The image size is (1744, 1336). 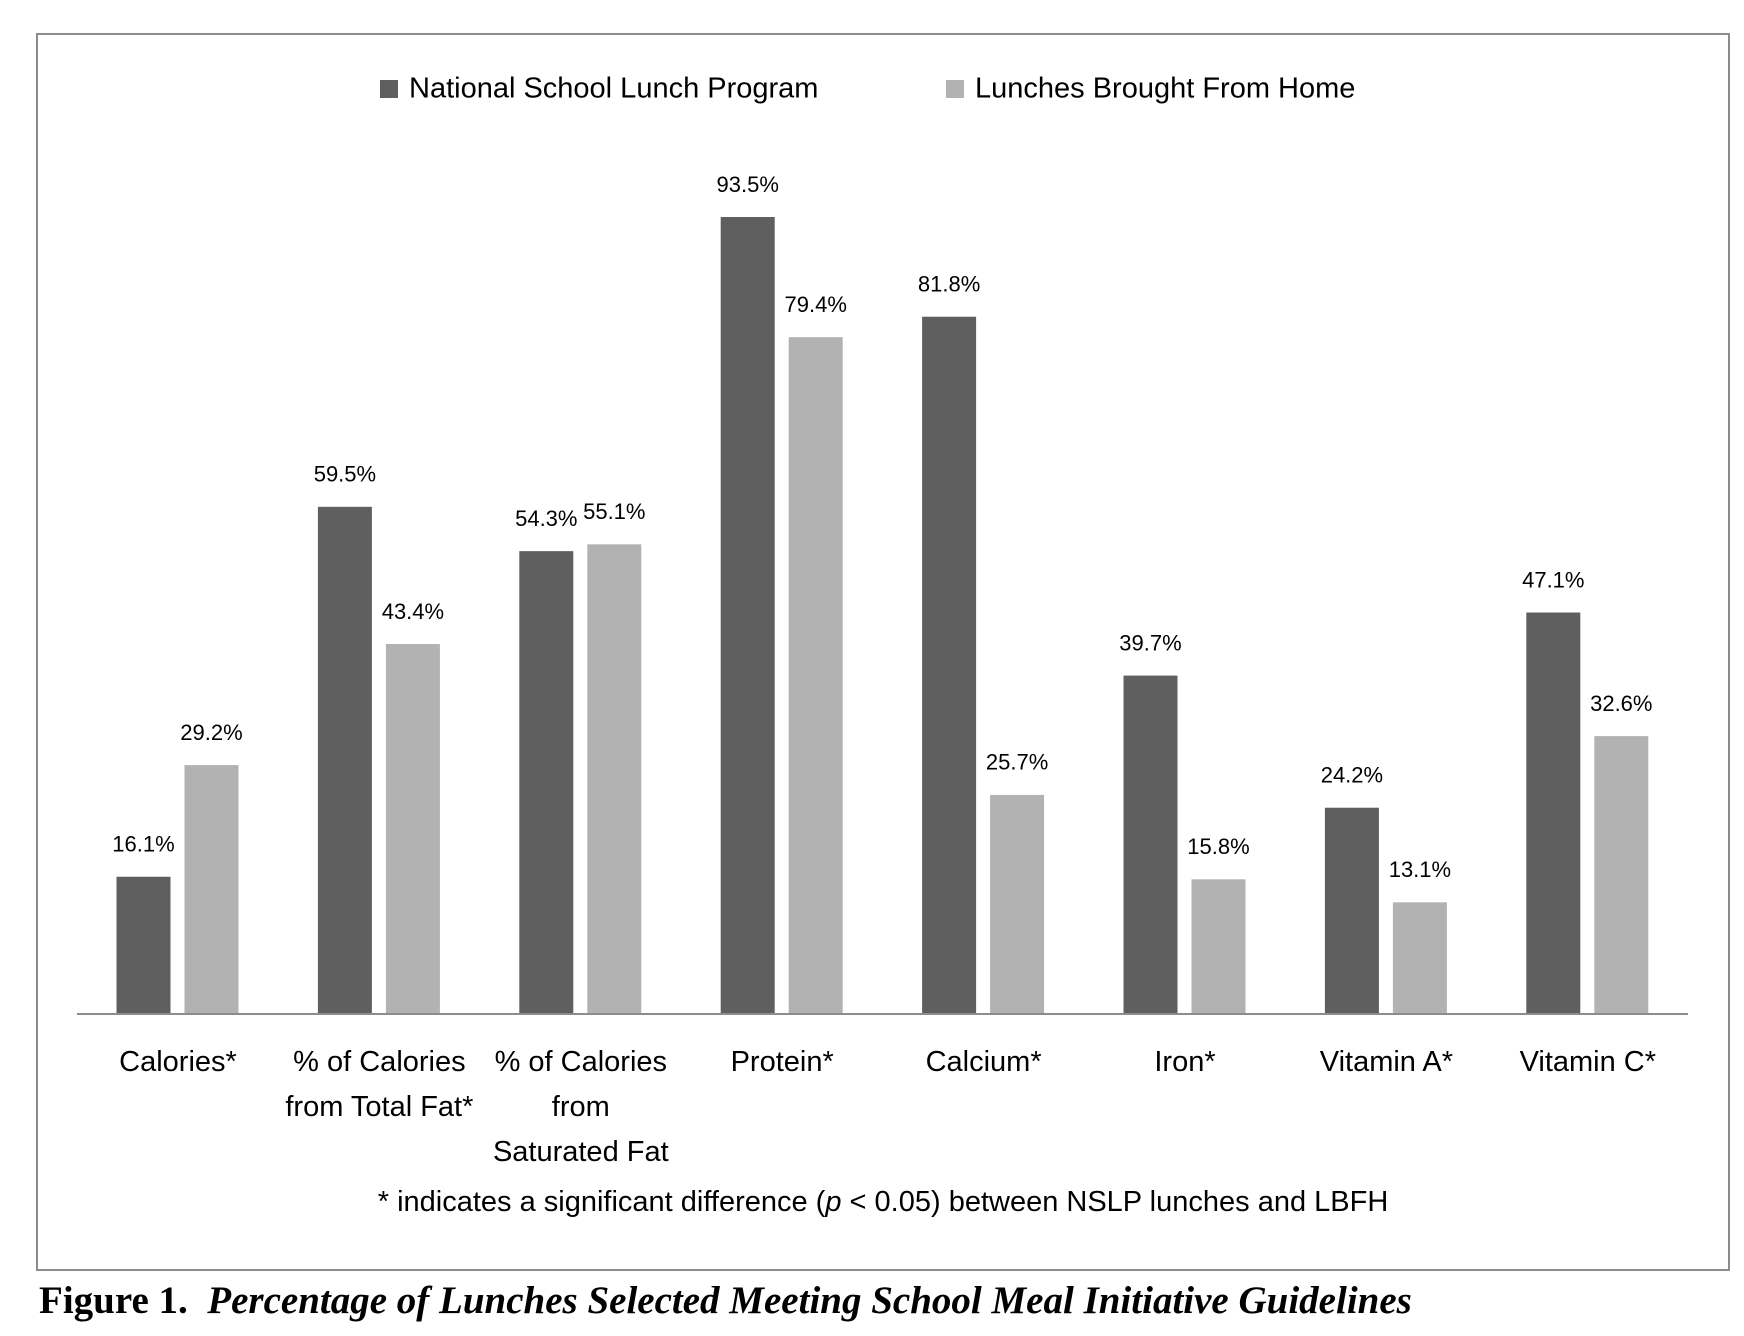 I want to click on data-label: 81.8%, so click(x=949, y=284).